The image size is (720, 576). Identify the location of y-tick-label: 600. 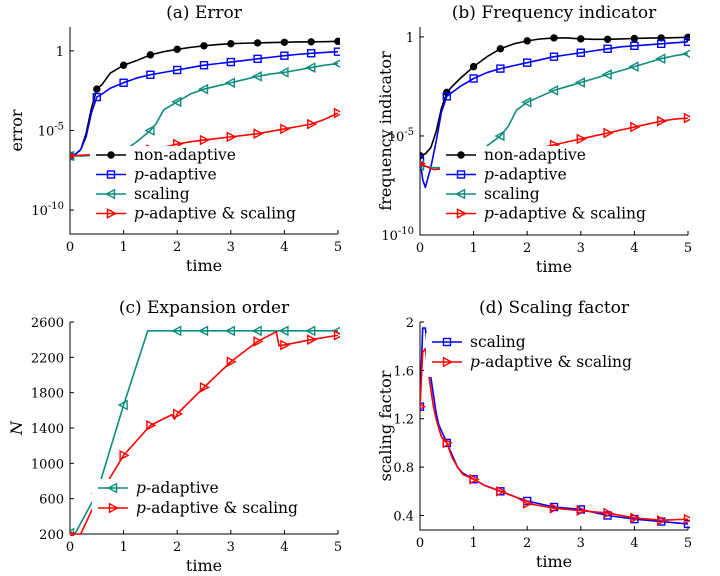
(51, 500).